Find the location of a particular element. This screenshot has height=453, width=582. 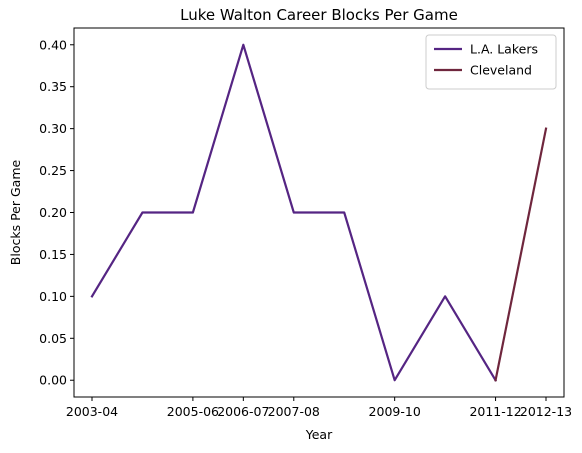

legend: L.A. Lakers Cleveland is located at coordinates (491, 62).